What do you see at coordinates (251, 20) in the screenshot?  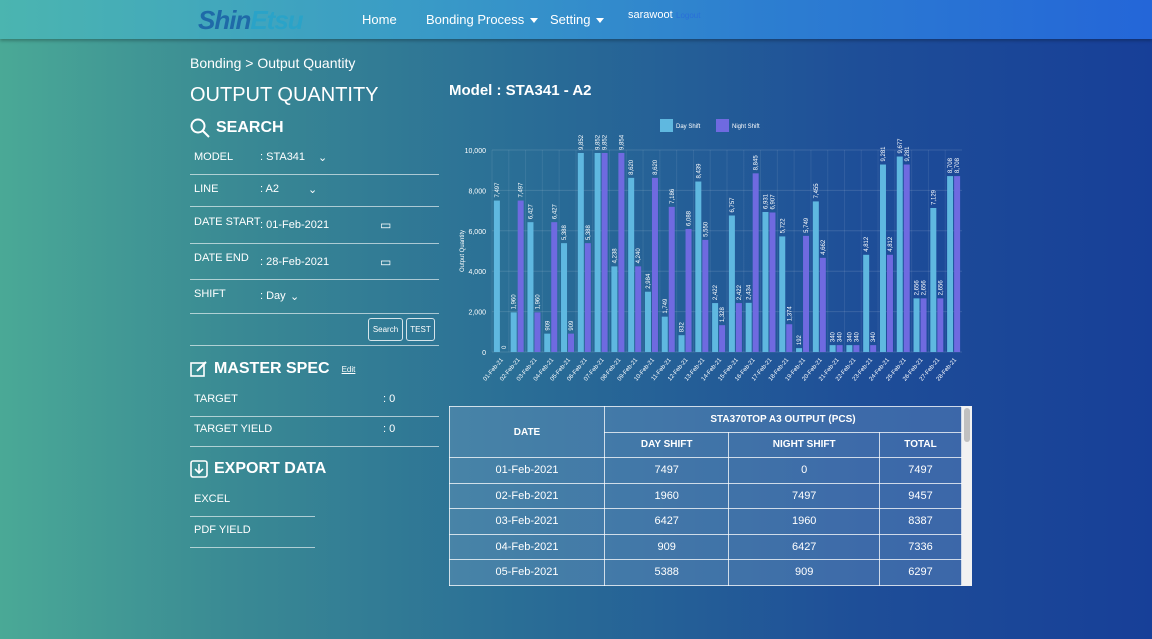 I see `shinetsu-logo: ShinEtsu` at bounding box center [251, 20].